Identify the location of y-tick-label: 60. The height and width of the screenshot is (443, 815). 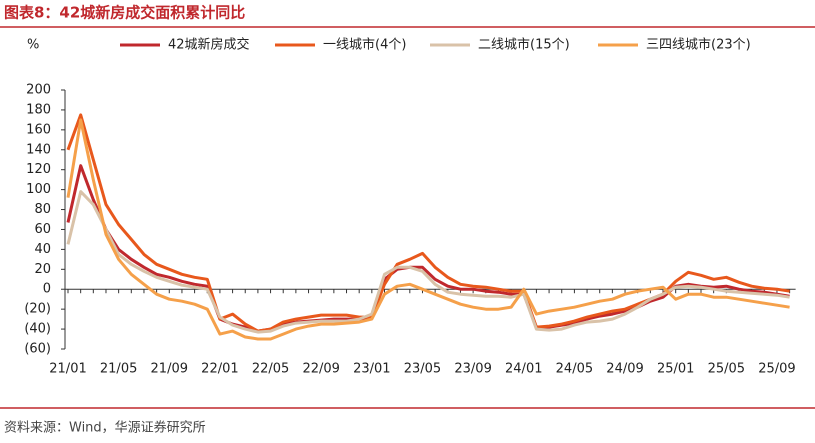
(42, 229).